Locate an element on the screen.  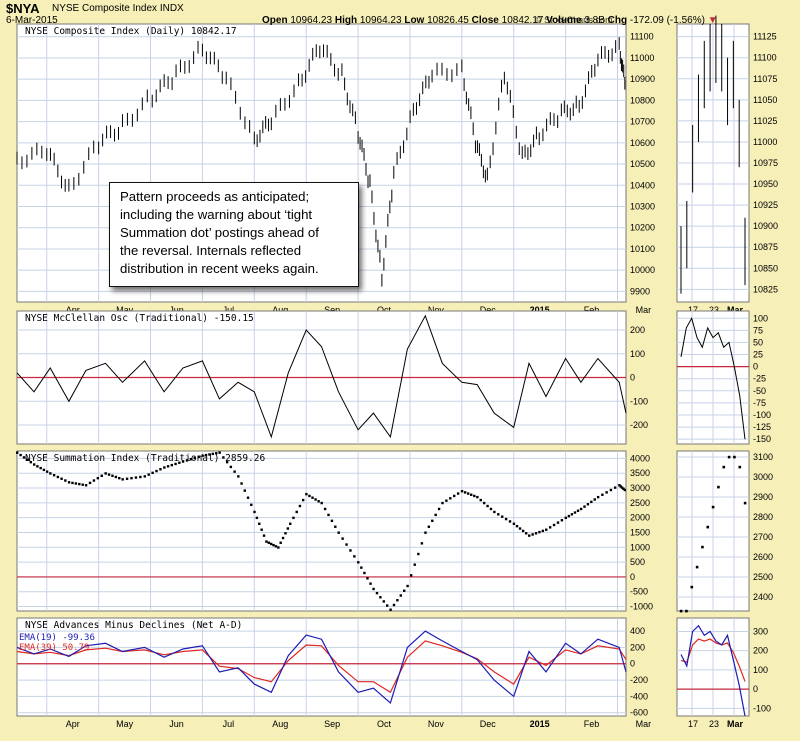
inset-y-tick-label: 11125 is located at coordinates (765, 37).